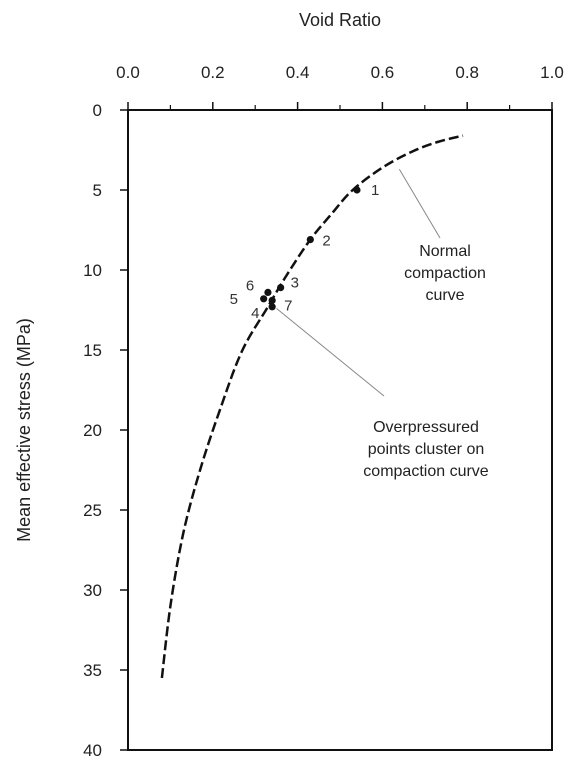 This screenshot has height=762, width=574. What do you see at coordinates (92, 750) in the screenshot?
I see `y-tick-label-8: 40` at bounding box center [92, 750].